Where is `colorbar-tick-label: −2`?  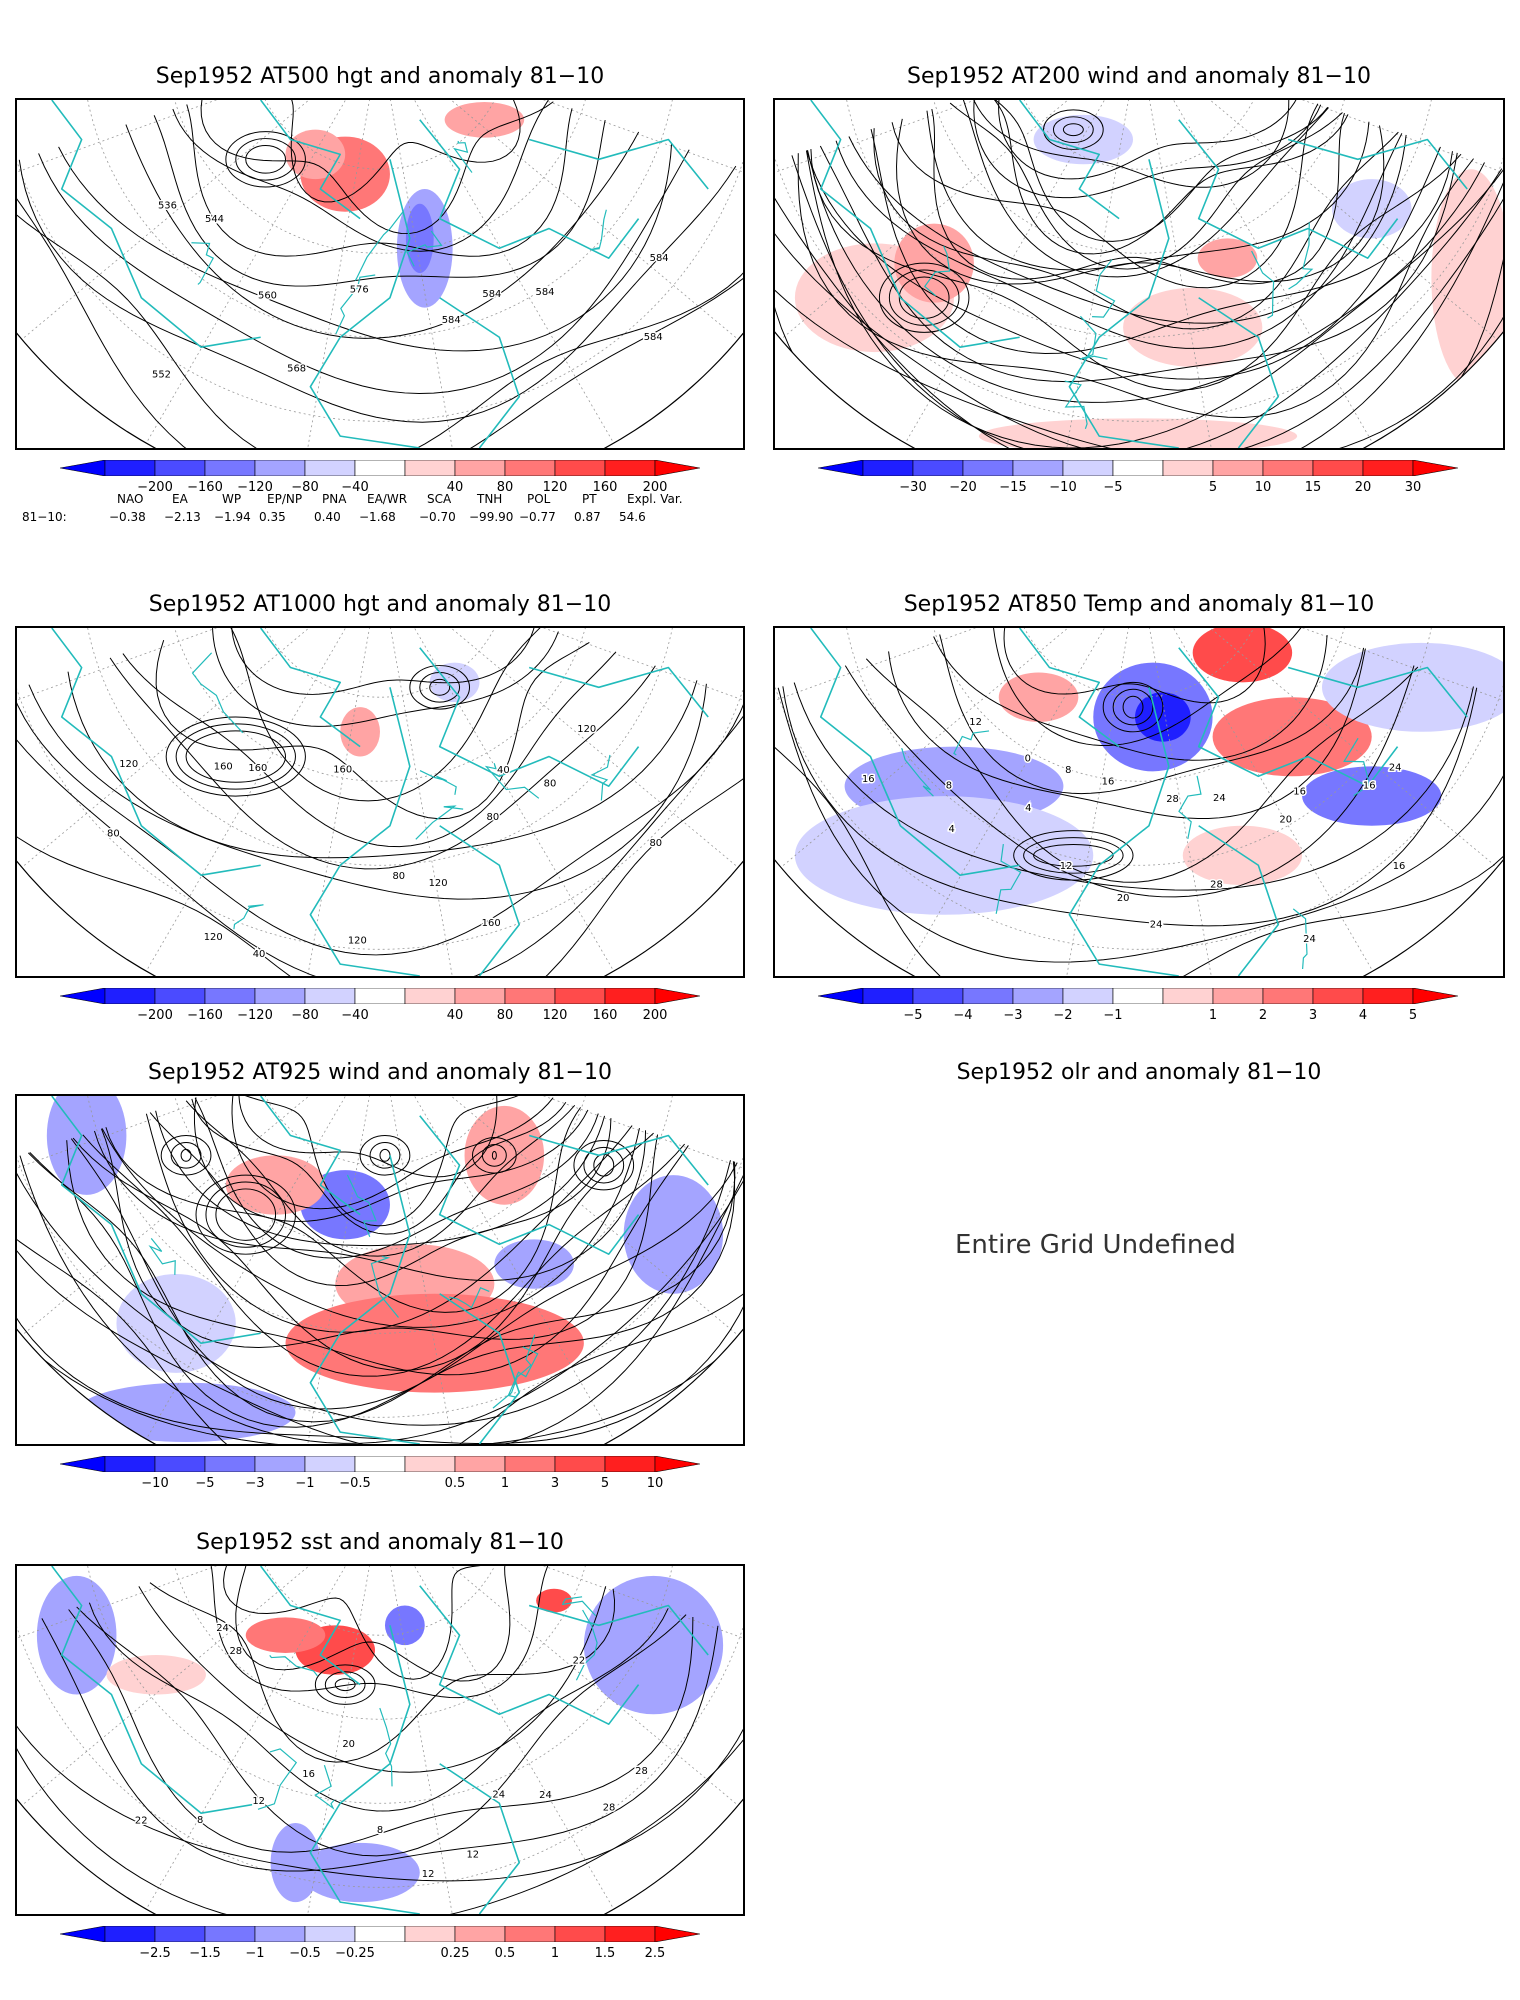
colorbar-tick-label: −2 is located at coordinates (1063, 1015).